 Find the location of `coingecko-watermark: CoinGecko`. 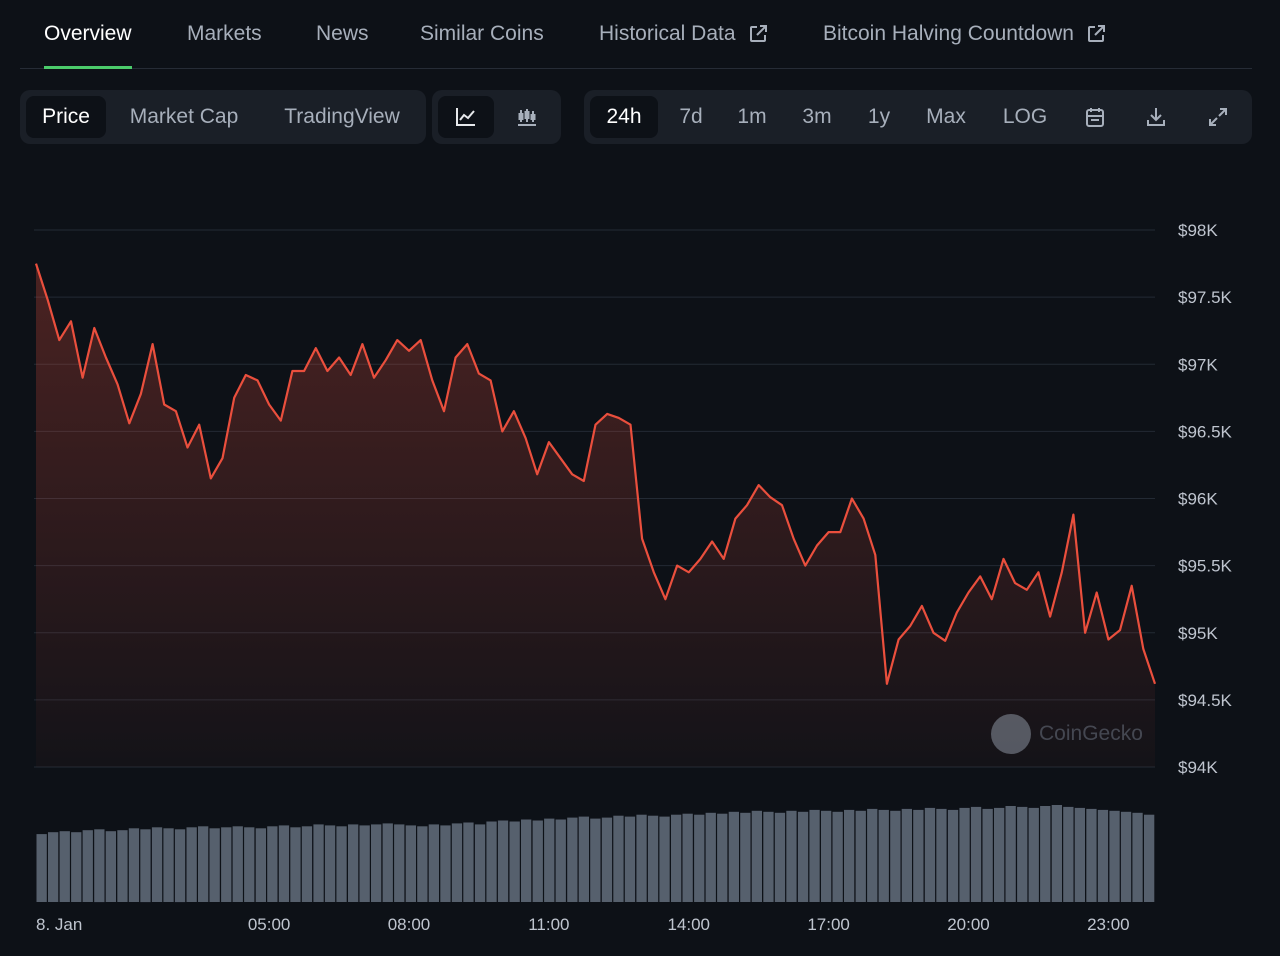

coingecko-watermark: CoinGecko is located at coordinates (1067, 734).